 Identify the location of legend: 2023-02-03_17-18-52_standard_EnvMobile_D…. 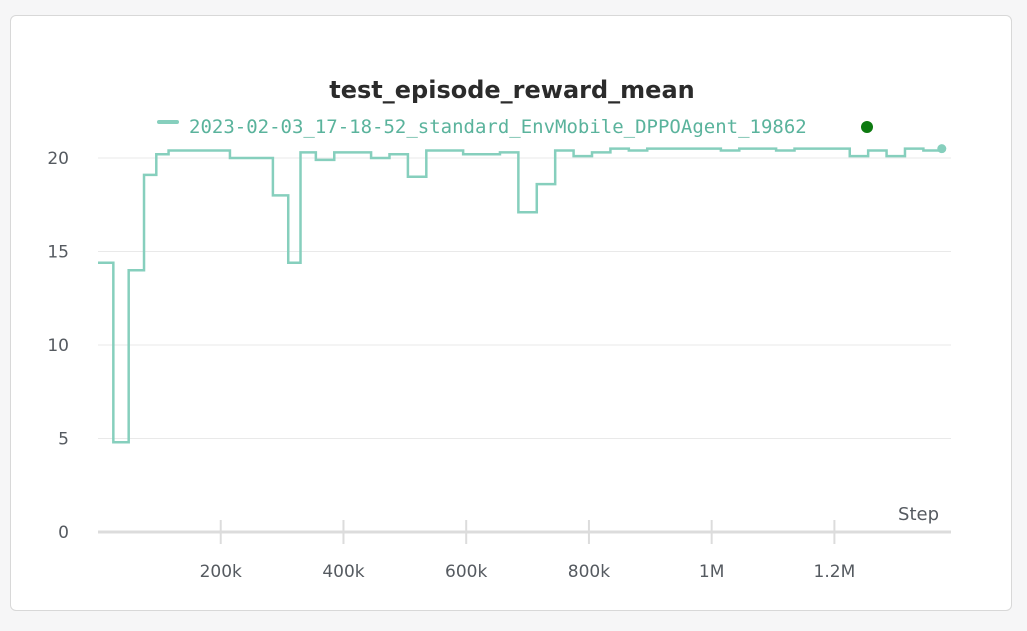
(515, 127).